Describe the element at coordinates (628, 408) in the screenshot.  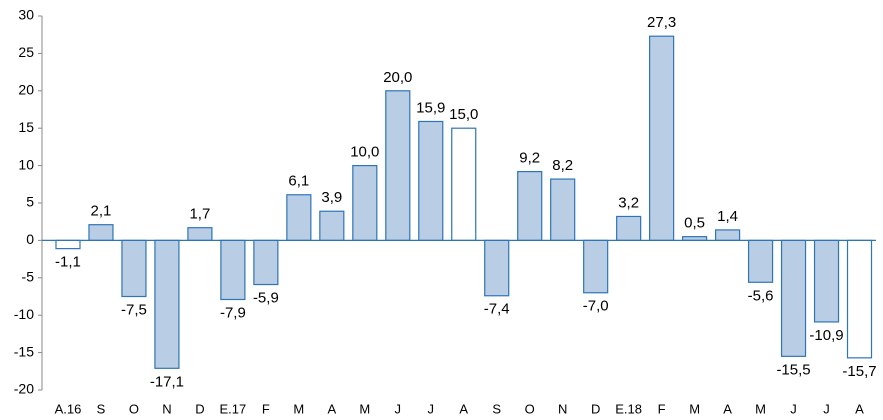
I see `x-tick-label: E.18` at that location.